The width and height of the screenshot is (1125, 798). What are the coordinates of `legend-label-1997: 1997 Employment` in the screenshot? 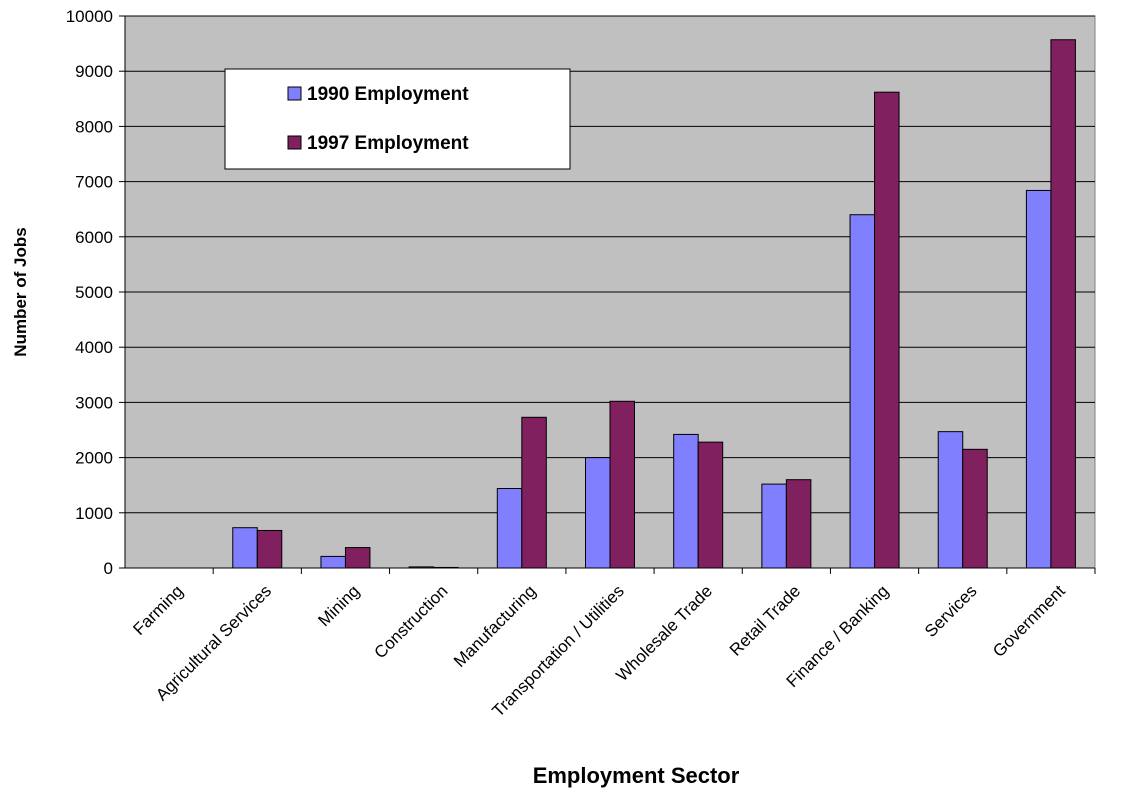 It's located at (388, 143).